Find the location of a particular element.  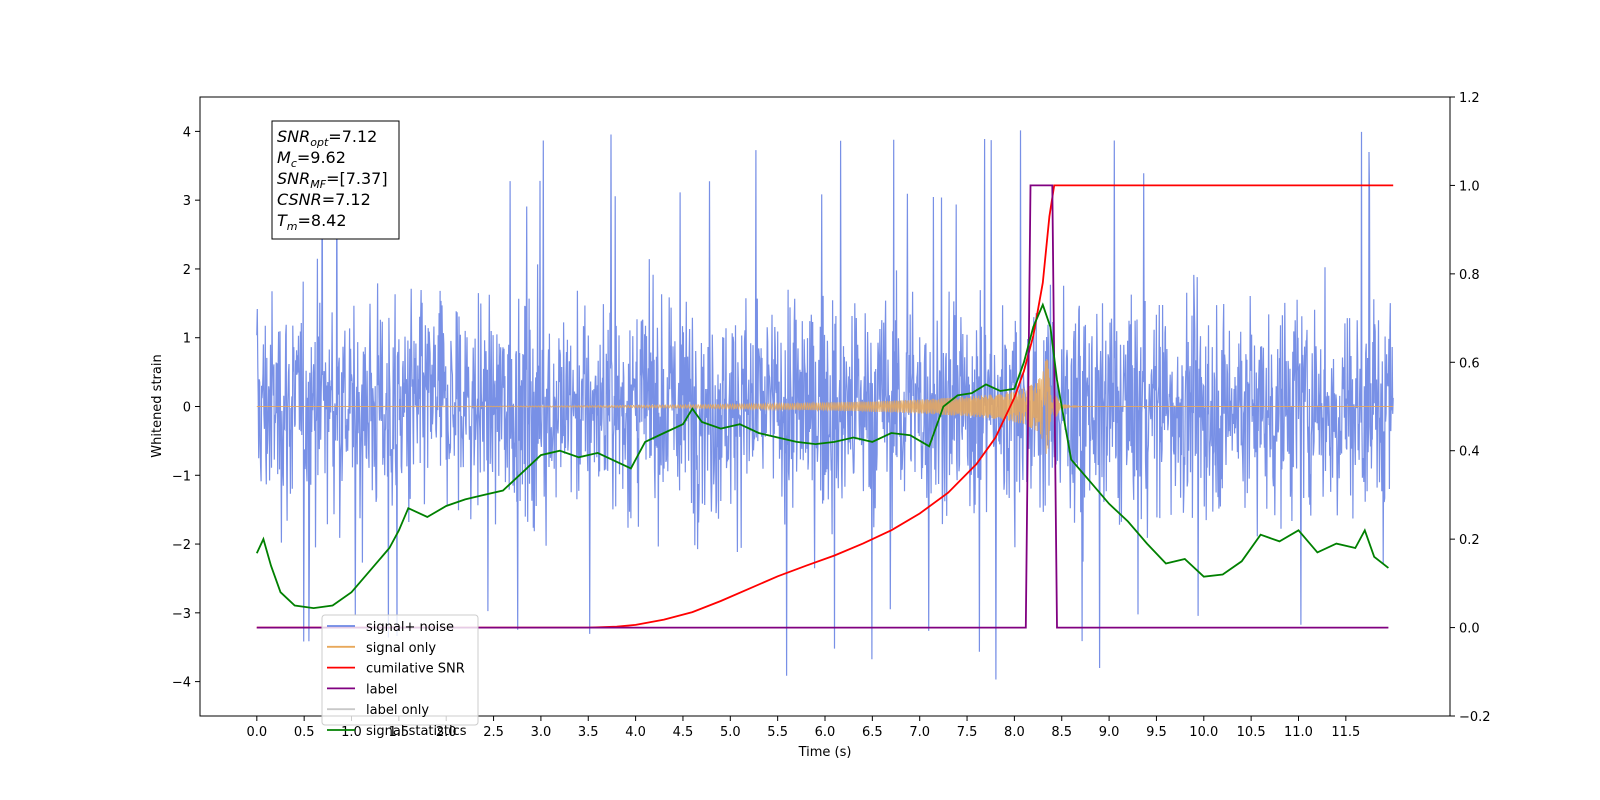

x-tick-label: 1.0 is located at coordinates (351, 732).